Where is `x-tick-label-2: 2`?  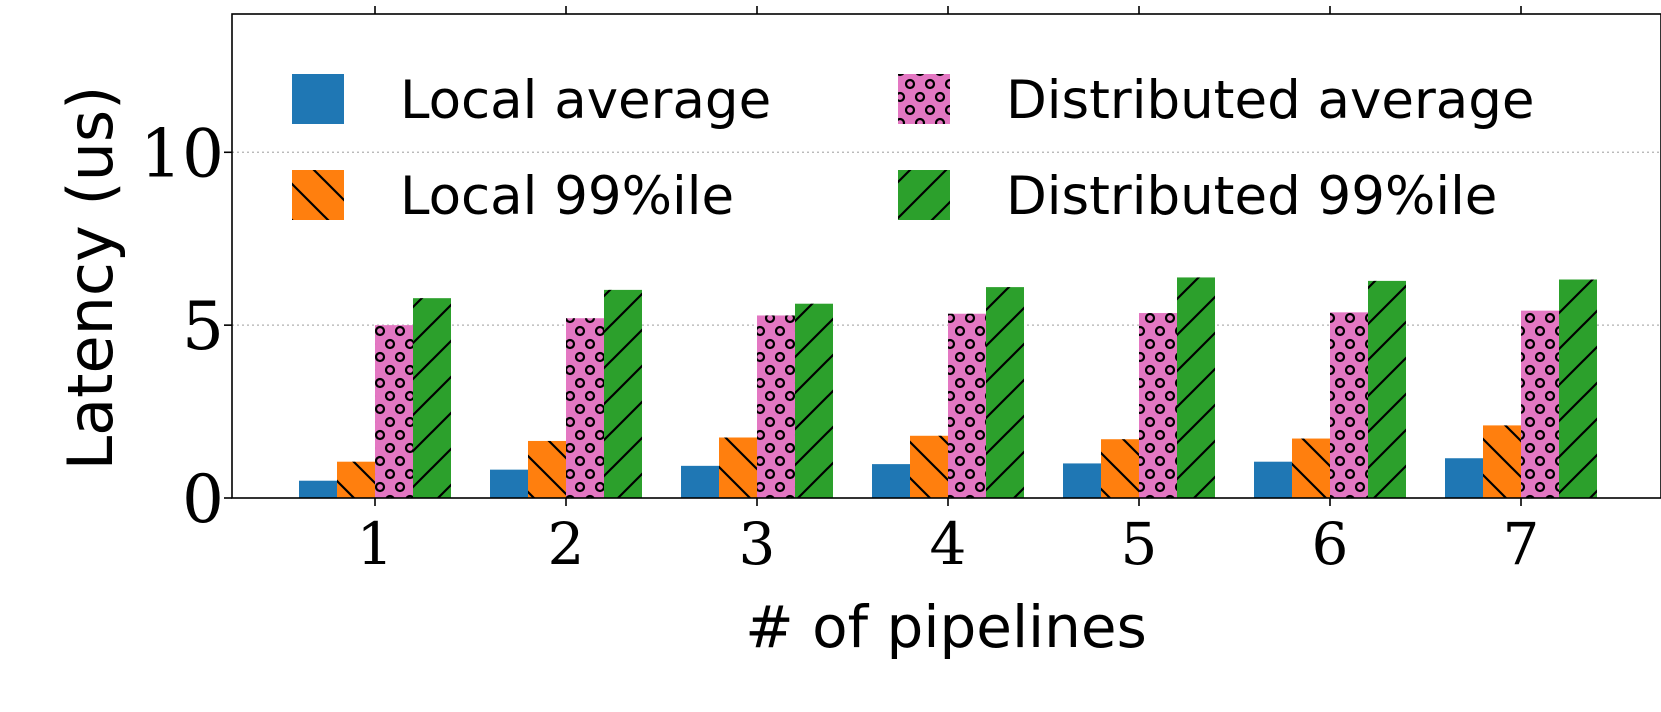
x-tick-label-2: 2 is located at coordinates (566, 544).